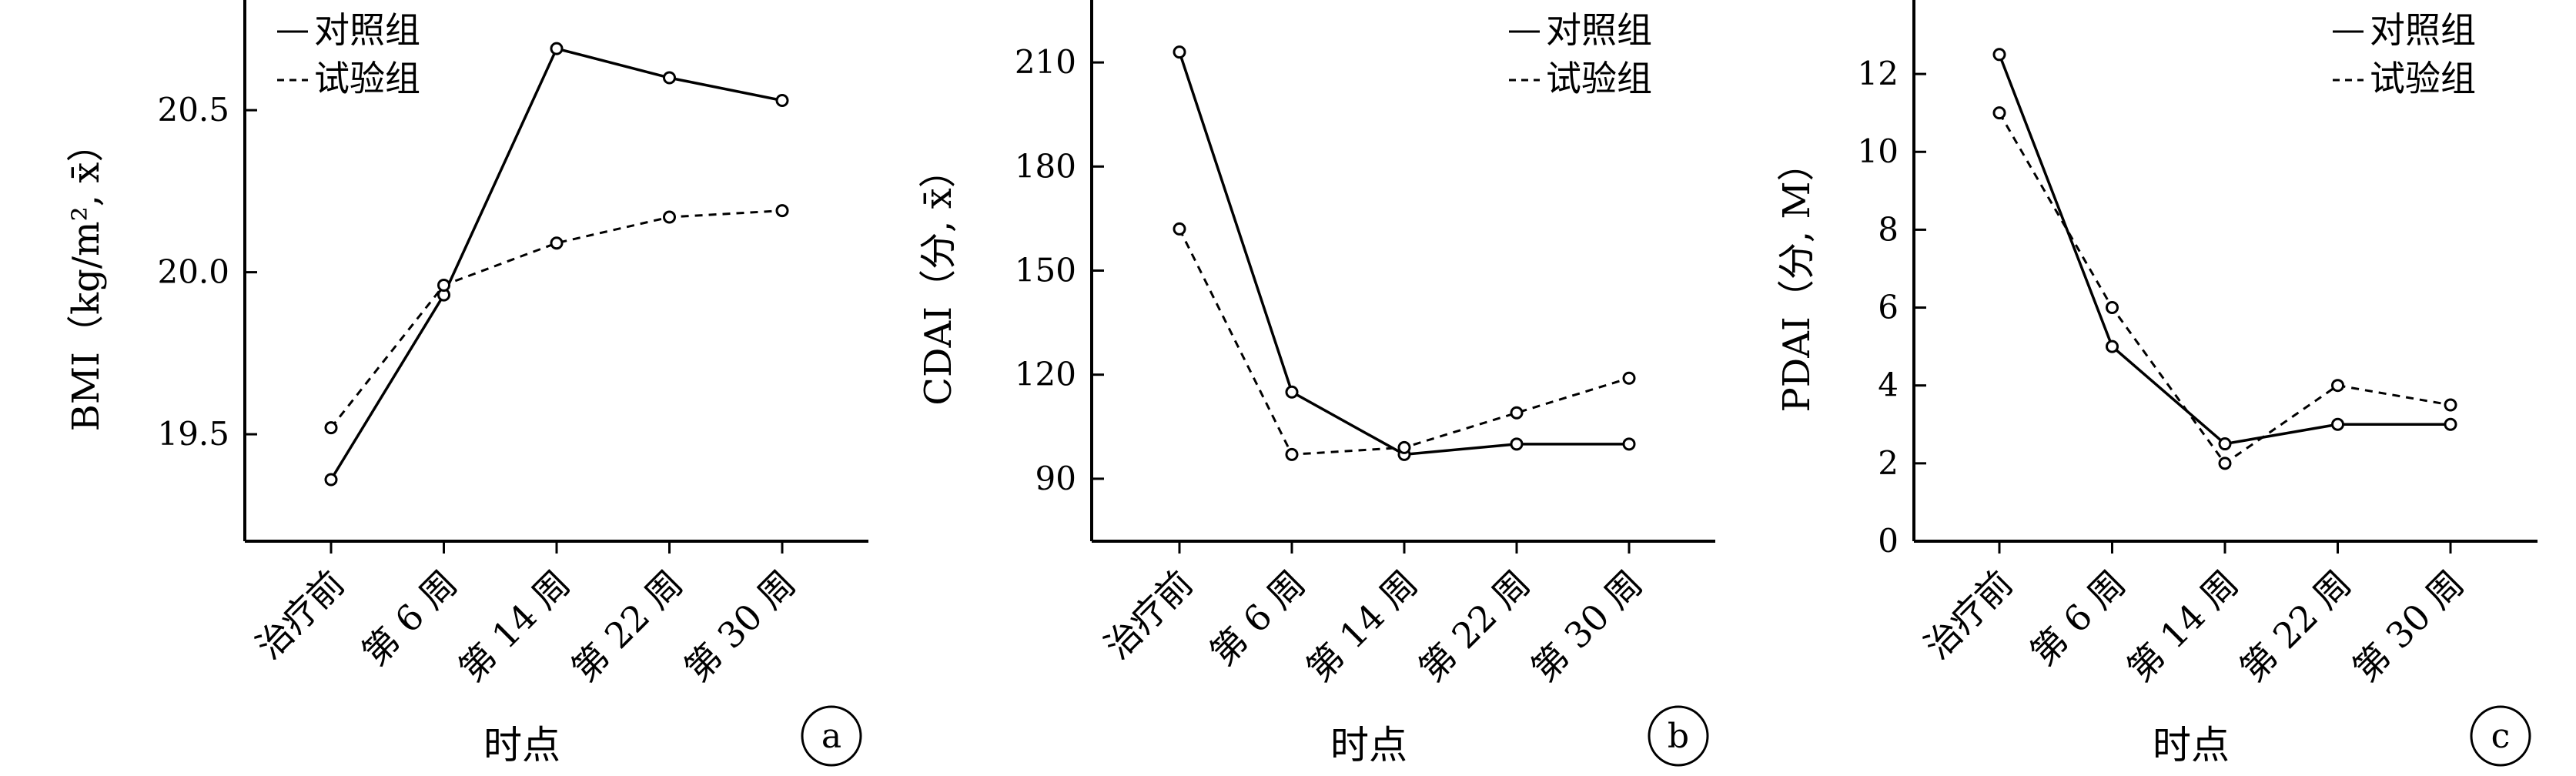 The image size is (2576, 776). Describe the element at coordinates (1879, 74) in the screenshot. I see `y-tick-label: 12` at that location.